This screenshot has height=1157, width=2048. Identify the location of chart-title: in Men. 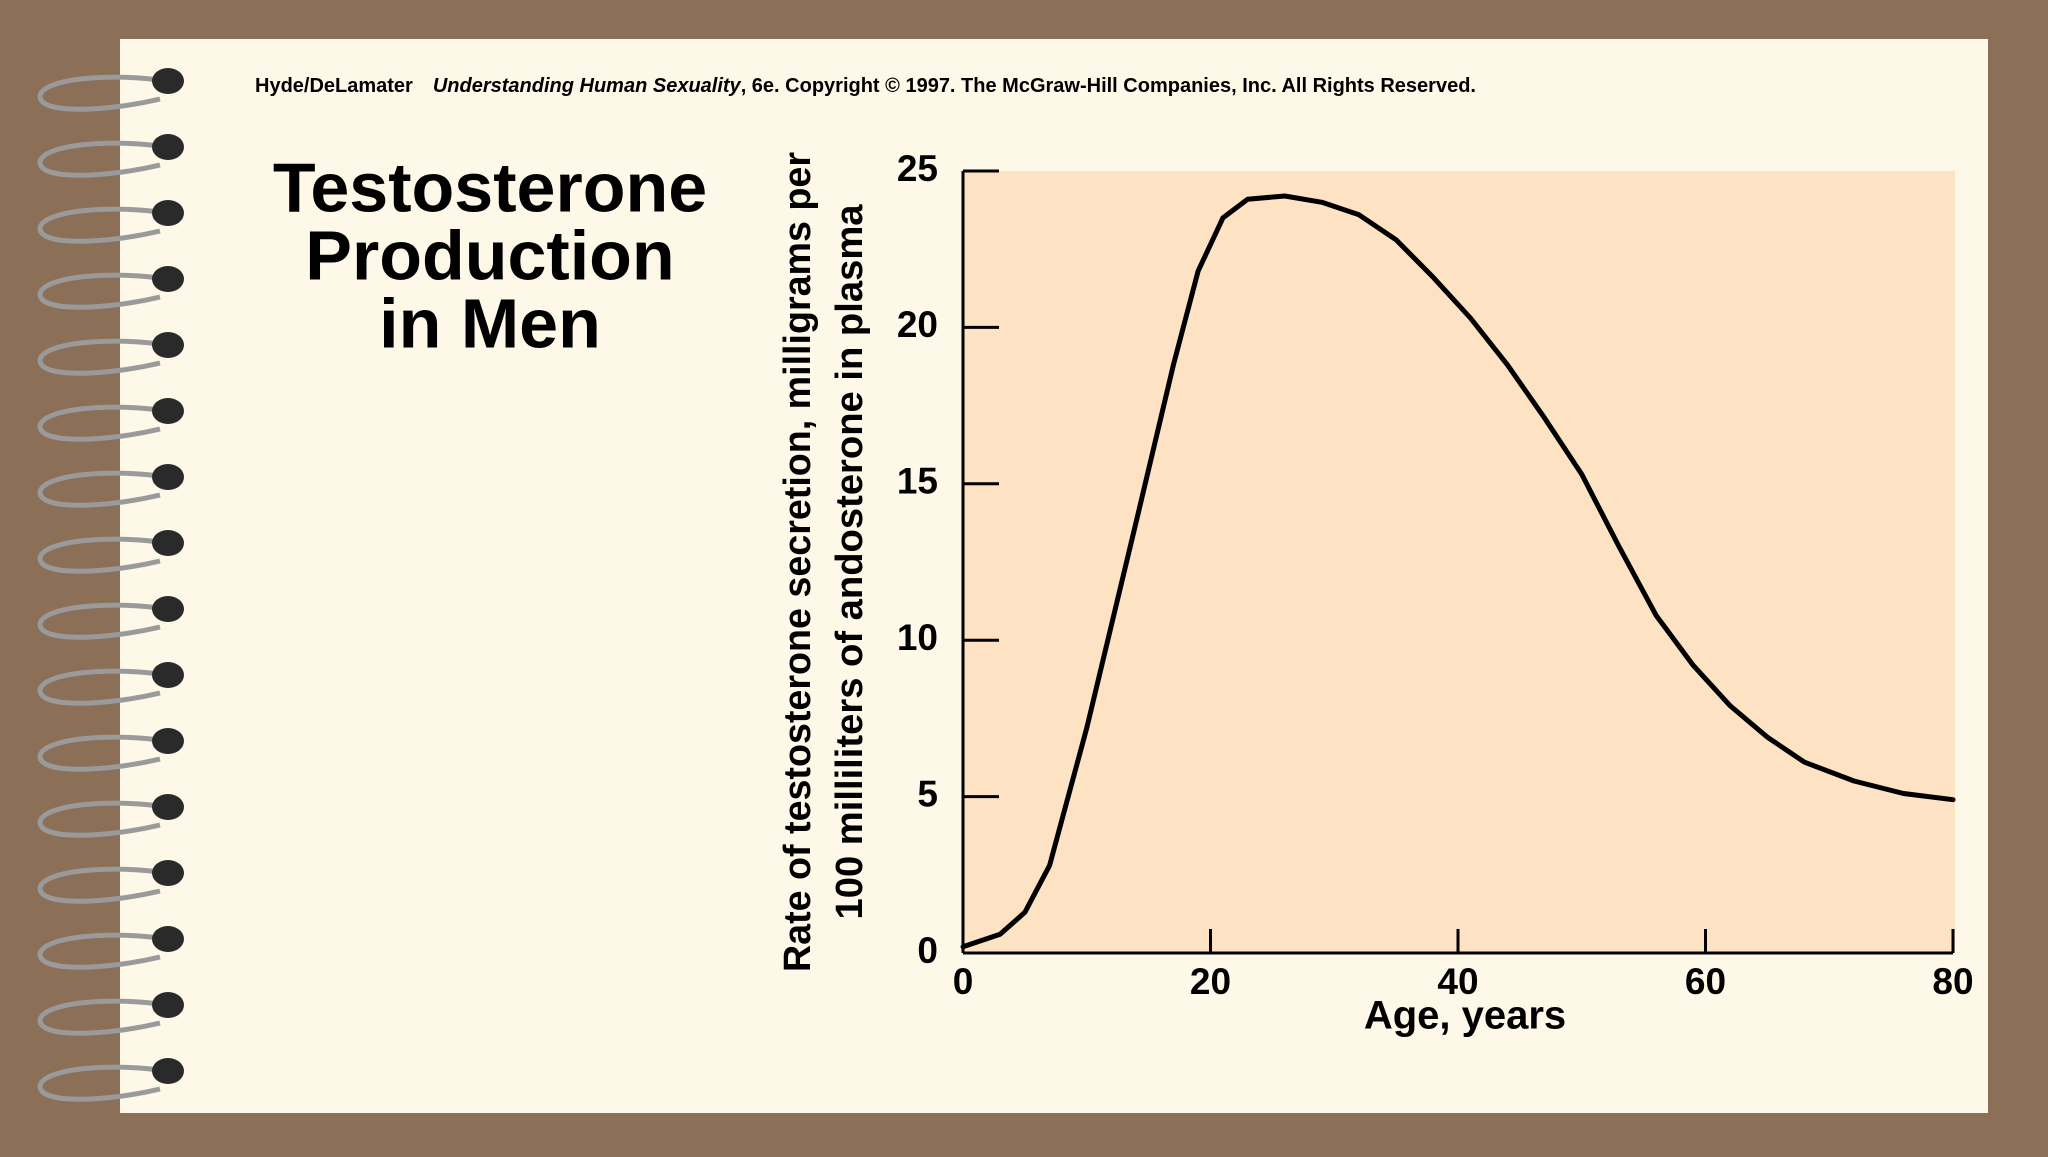
(490, 323).